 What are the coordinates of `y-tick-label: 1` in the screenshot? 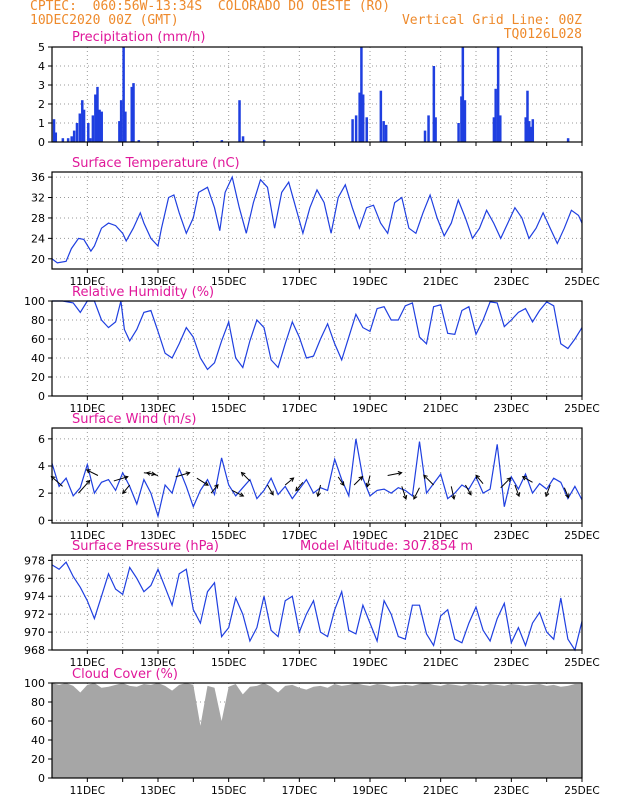 It's located at (41, 123).